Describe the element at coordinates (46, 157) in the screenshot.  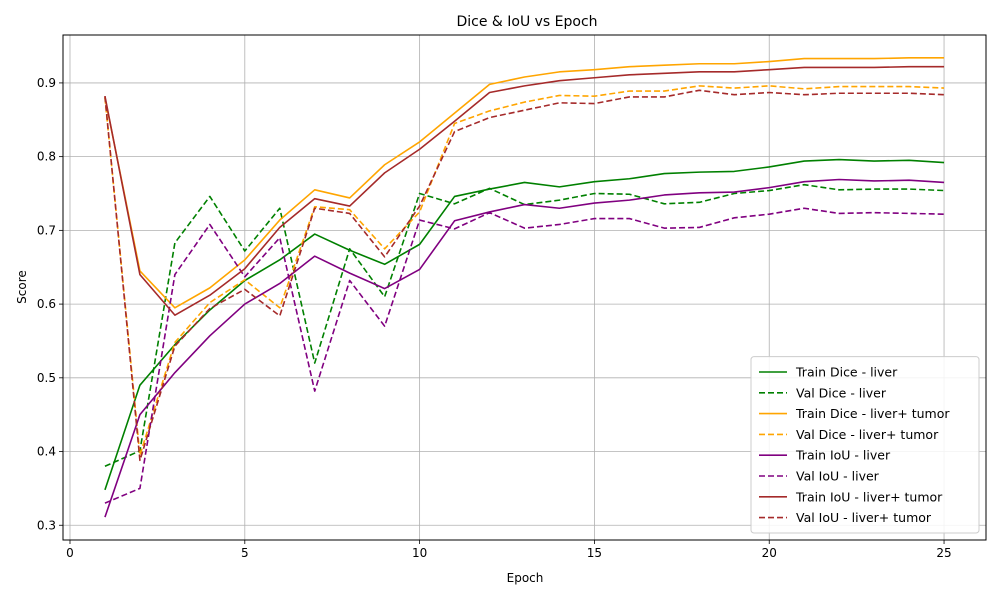
I see `y-tick-label: 0.8` at that location.